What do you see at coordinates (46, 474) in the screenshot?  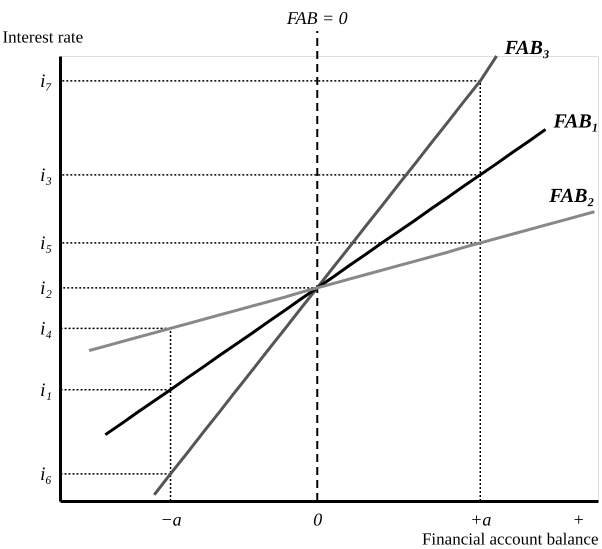 I see `ref-line-label: i₆` at bounding box center [46, 474].